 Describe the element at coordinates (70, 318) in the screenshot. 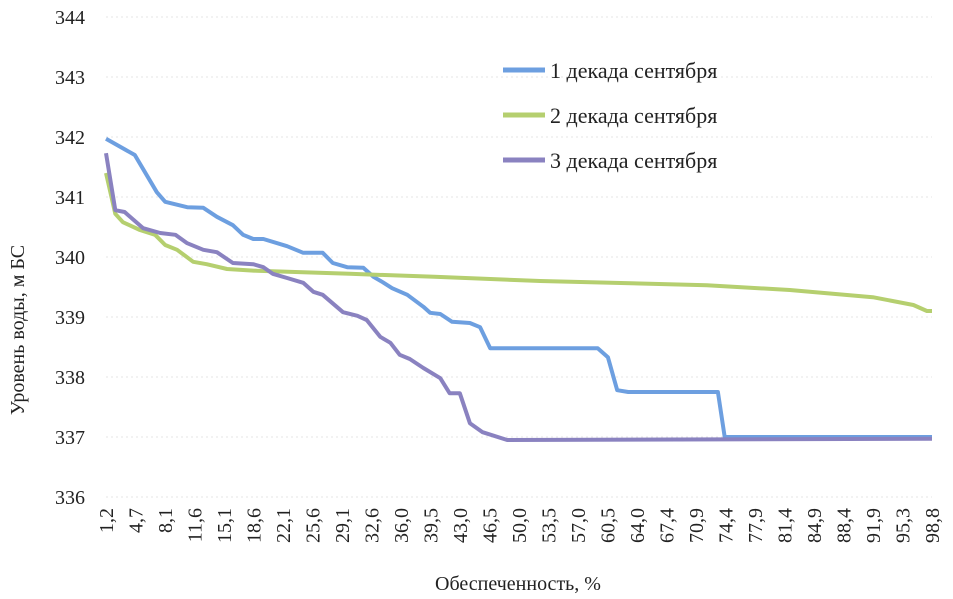

I see `y-tick-label: 339` at that location.